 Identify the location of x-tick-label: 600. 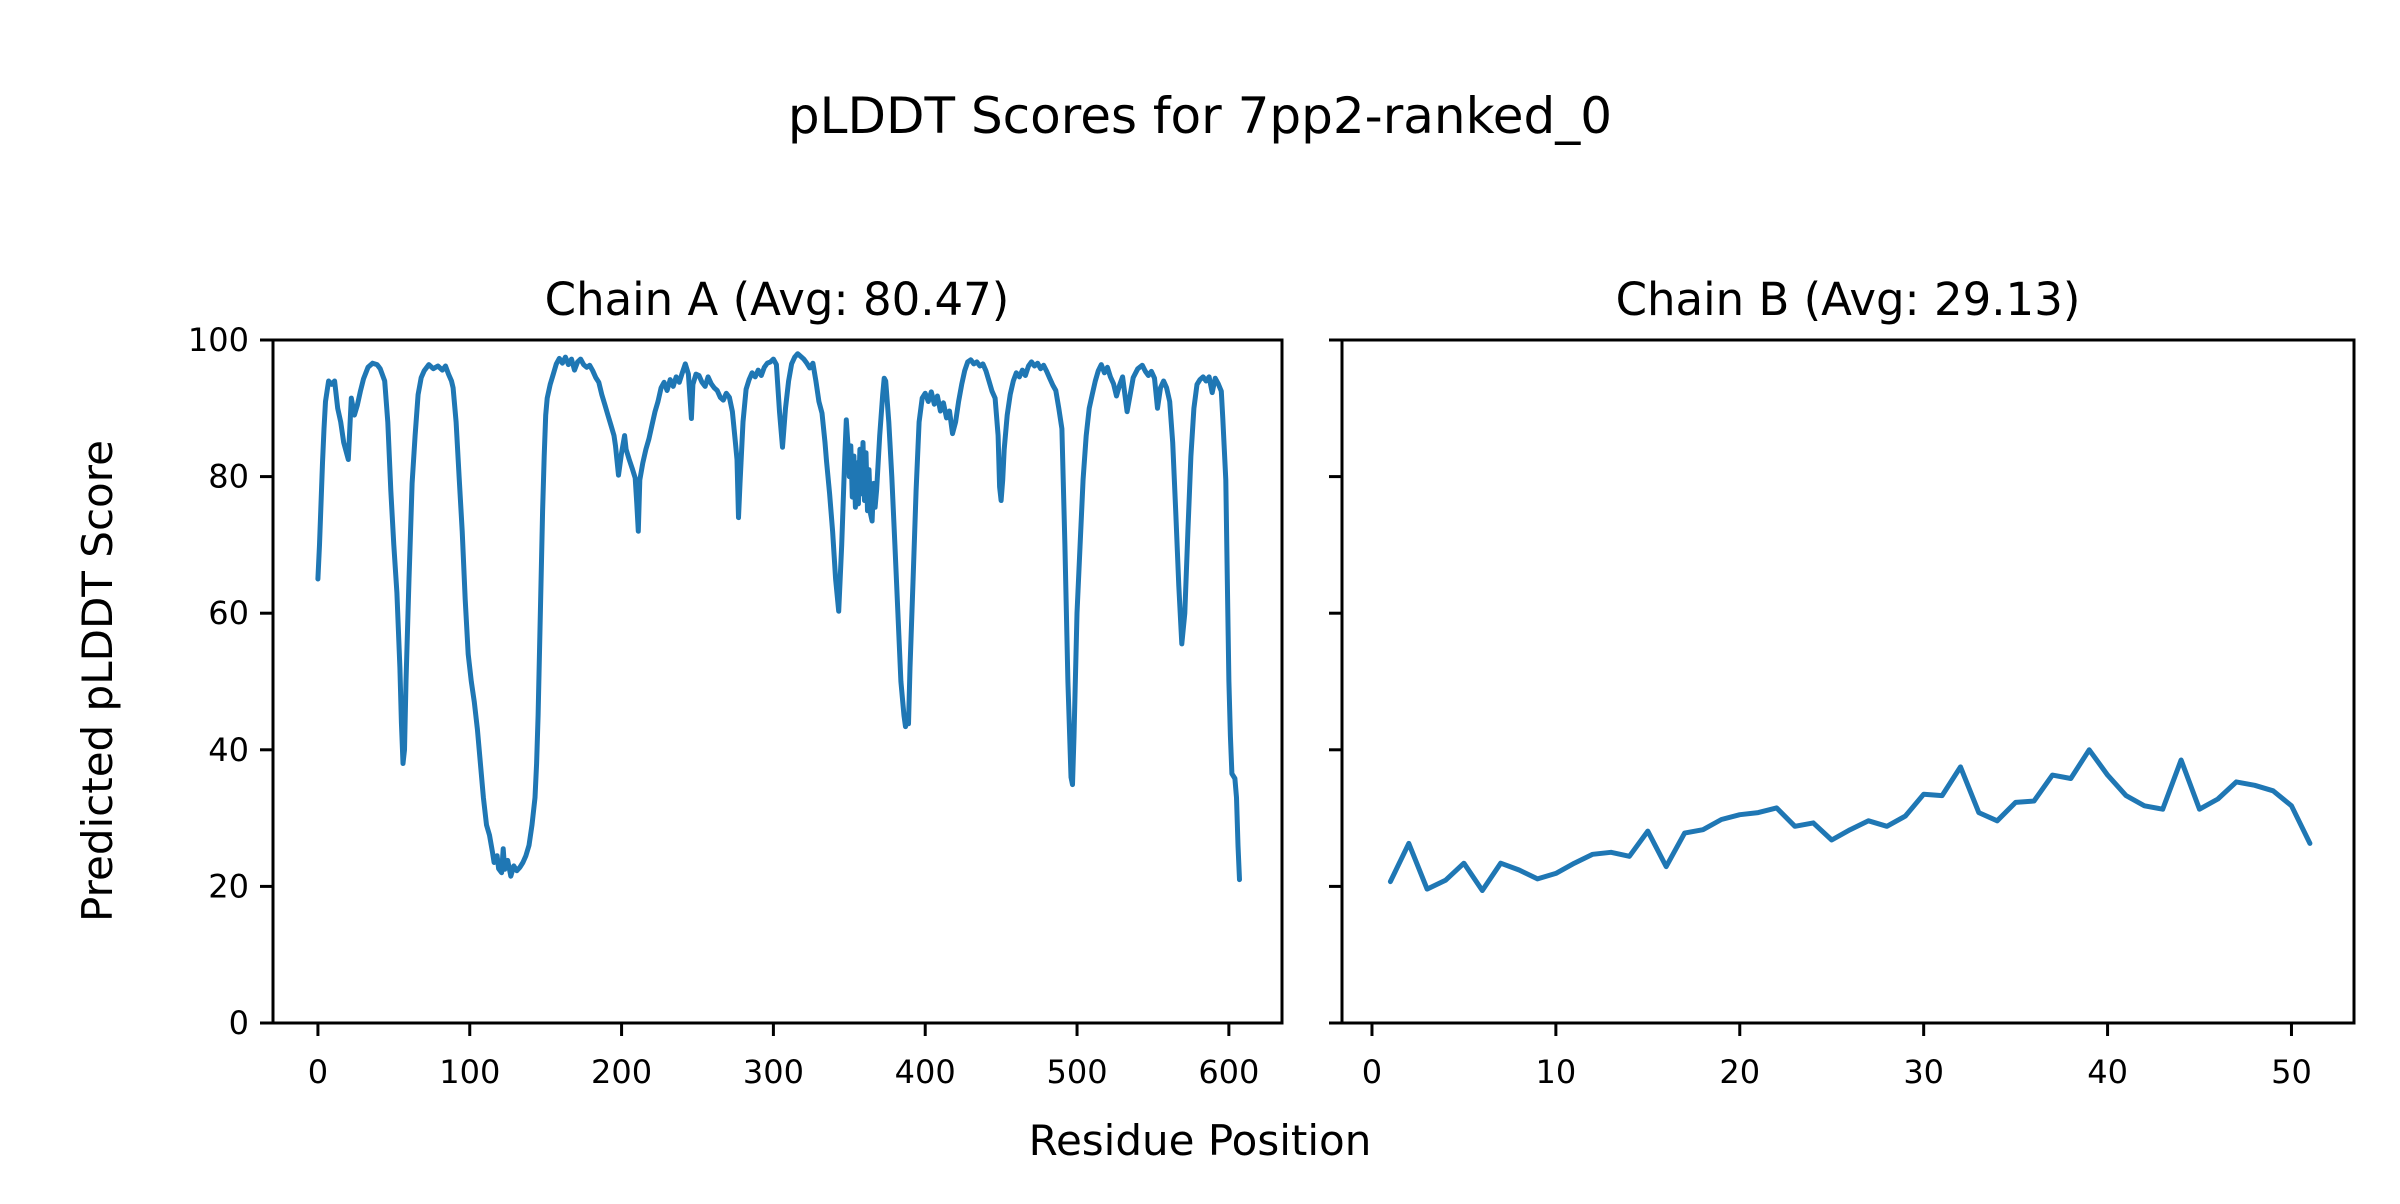
(1228, 1072).